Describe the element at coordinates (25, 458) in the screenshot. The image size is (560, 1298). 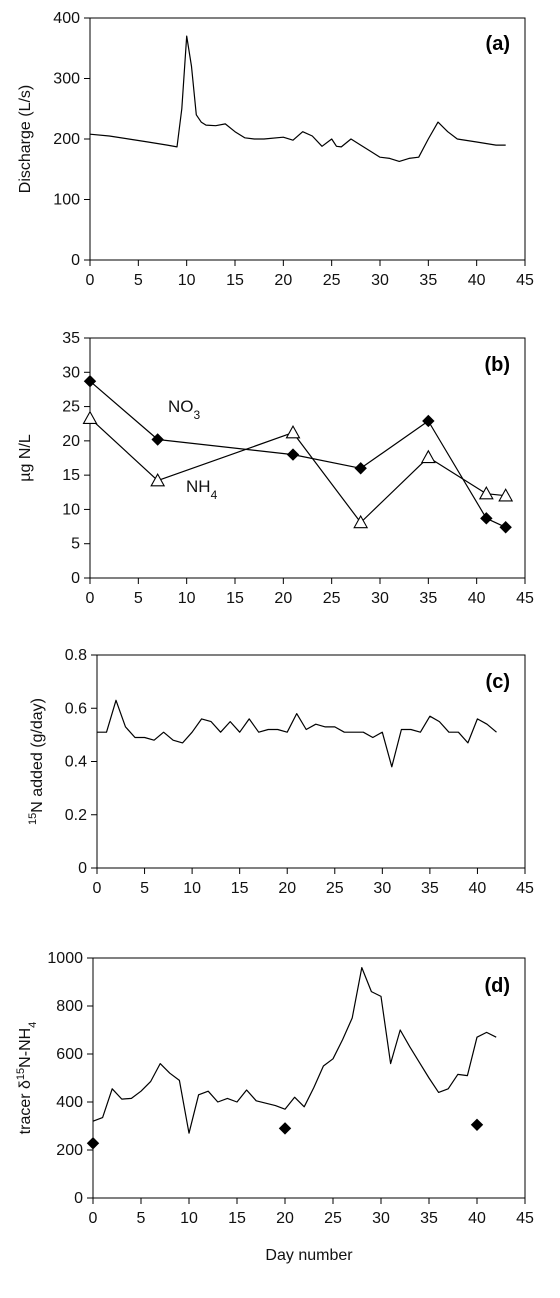
I see `y-axis-label: µg N/L` at that location.